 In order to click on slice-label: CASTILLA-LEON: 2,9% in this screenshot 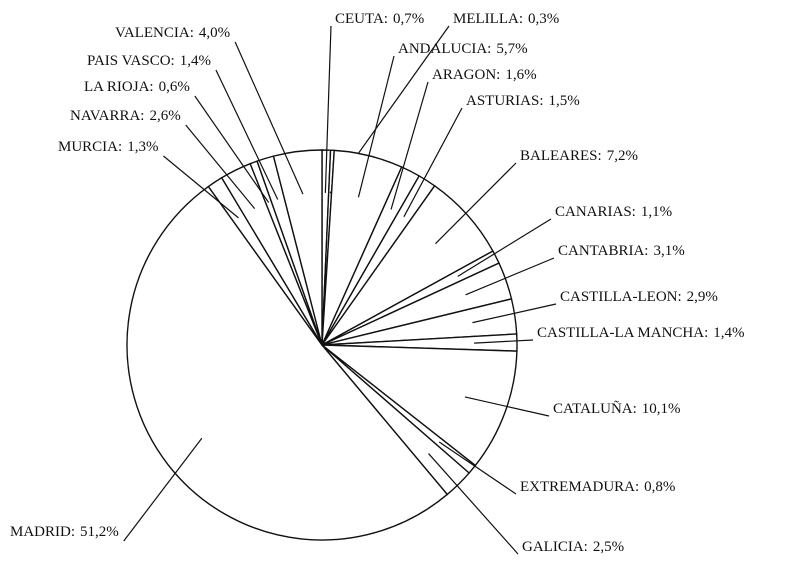, I will do `click(639, 297)`.